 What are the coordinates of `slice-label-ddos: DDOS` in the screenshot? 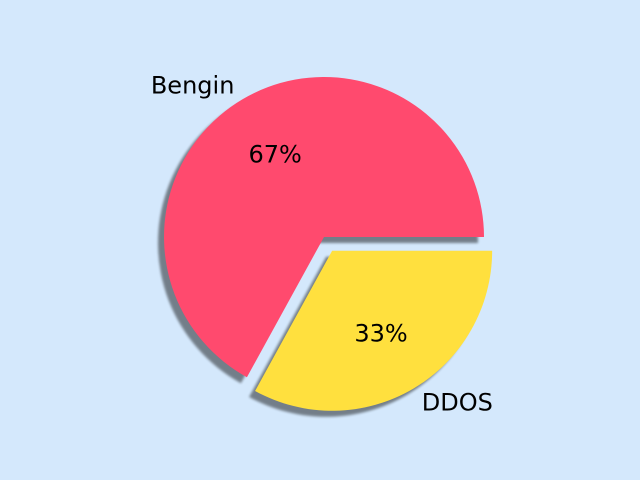 It's located at (457, 402).